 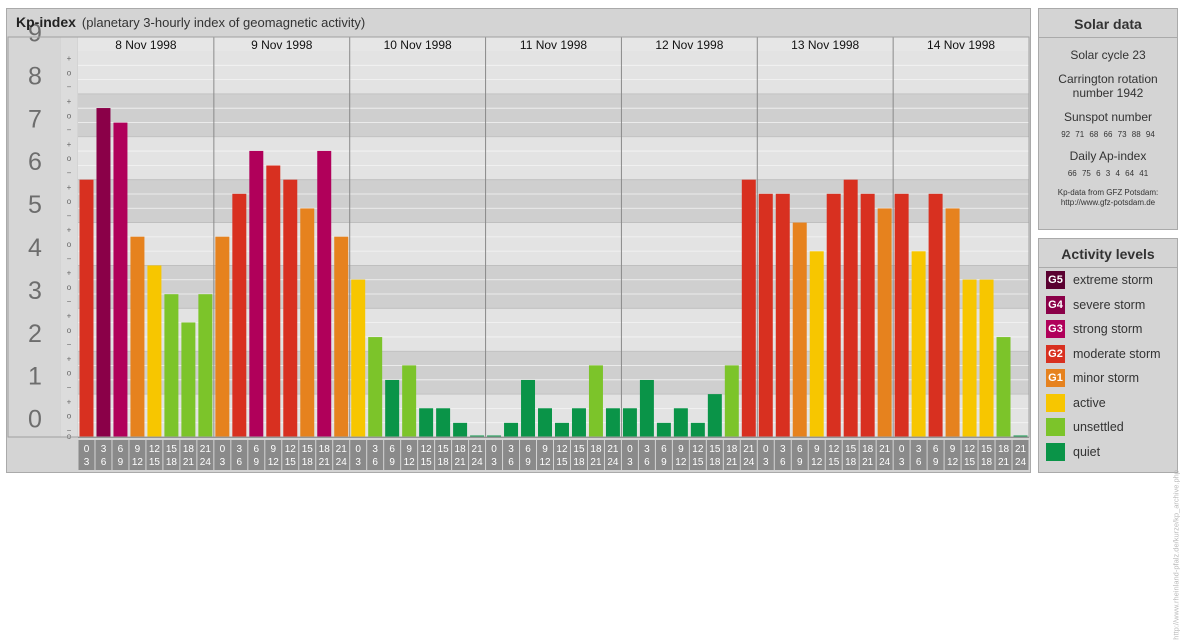 I want to click on source-link: http://www.gfz-potsdam.de, so click(x=1108, y=202).